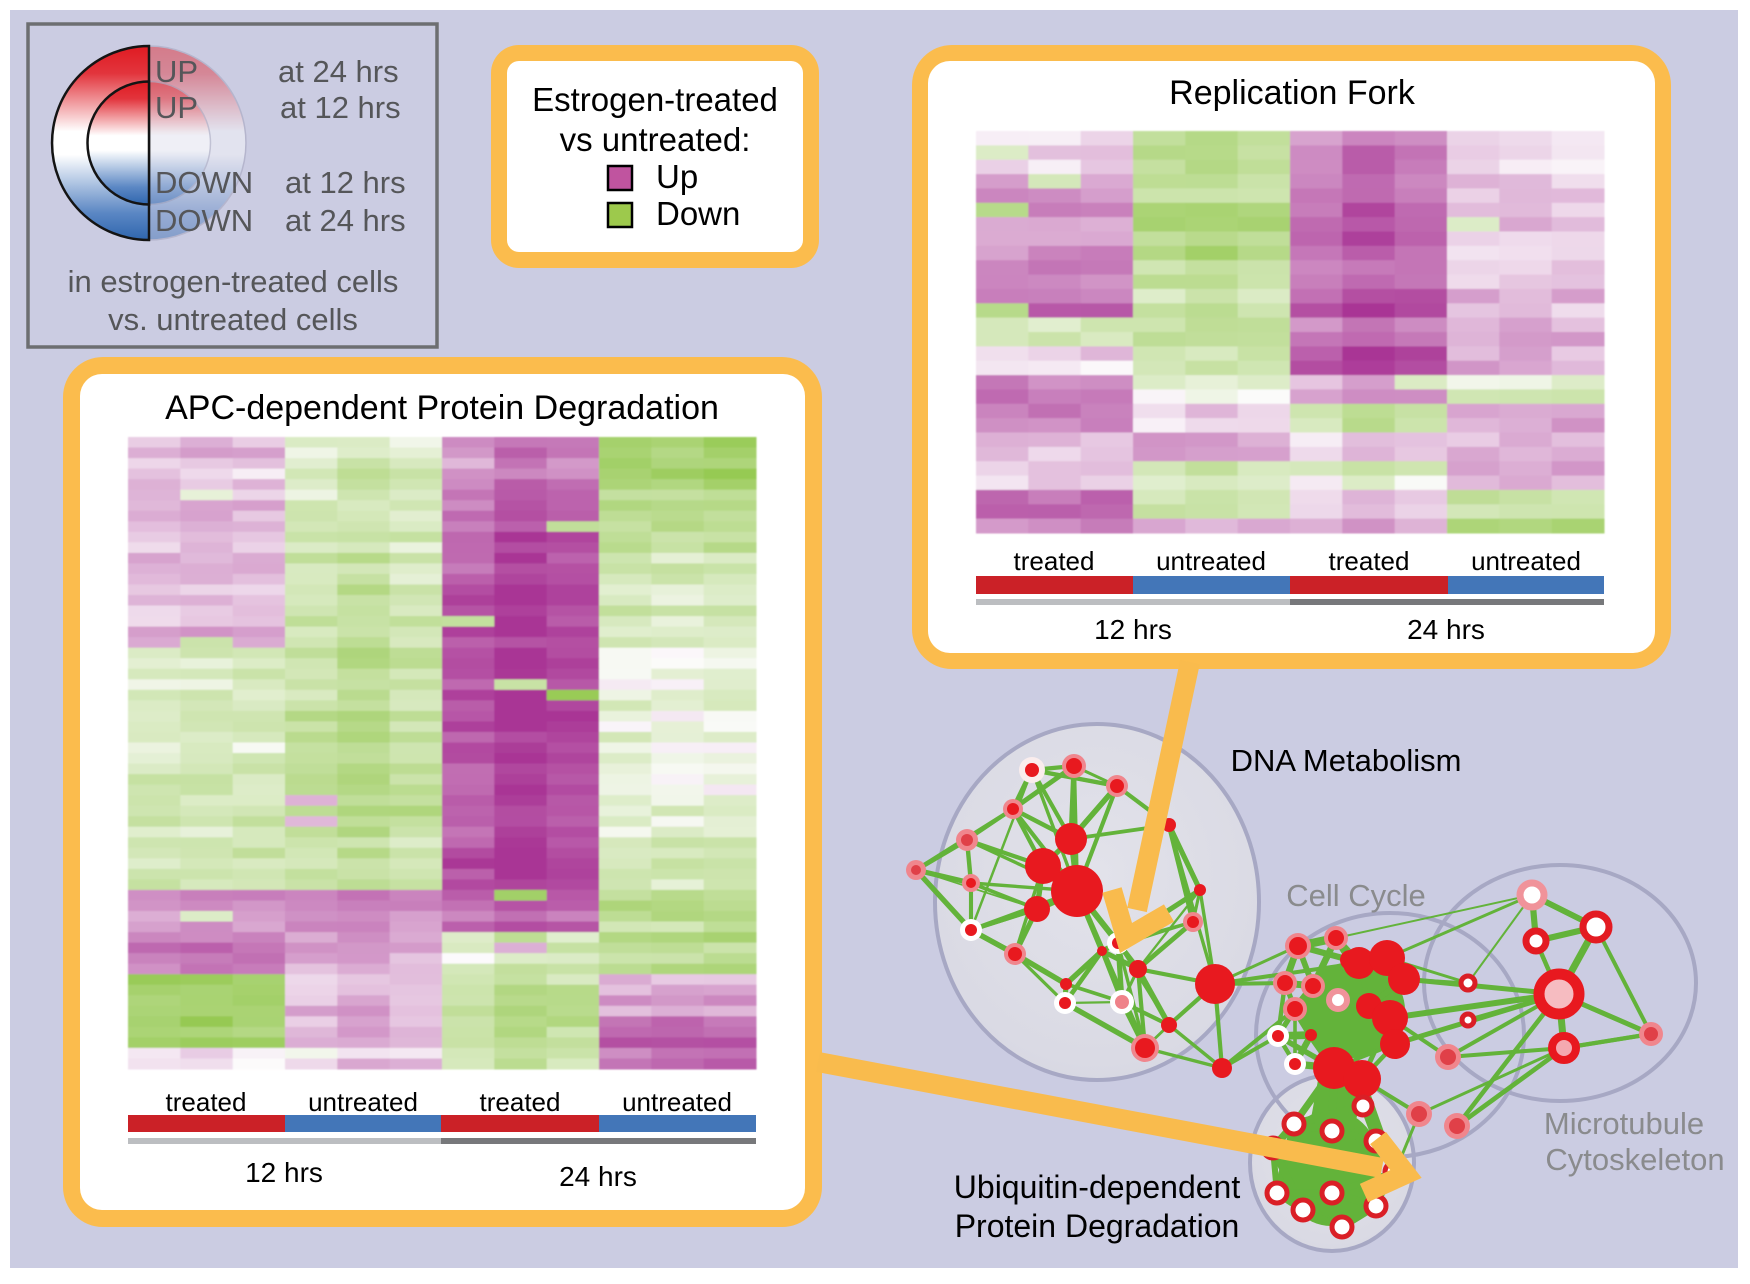 The width and height of the screenshot is (1750, 1284). I want to click on svg-text: Cell Cycle, so click(1356, 895).